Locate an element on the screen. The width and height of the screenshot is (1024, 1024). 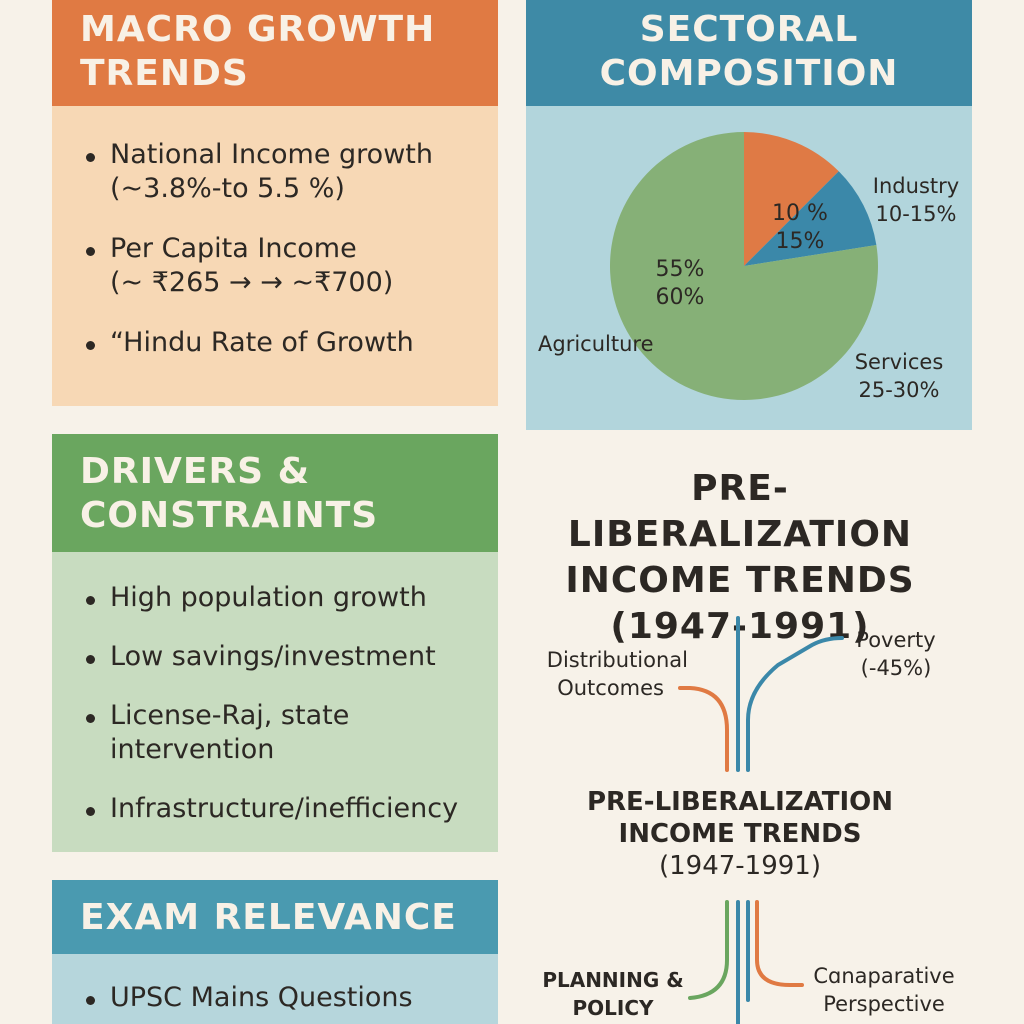
industry-range: 10-15% is located at coordinates (916, 214).